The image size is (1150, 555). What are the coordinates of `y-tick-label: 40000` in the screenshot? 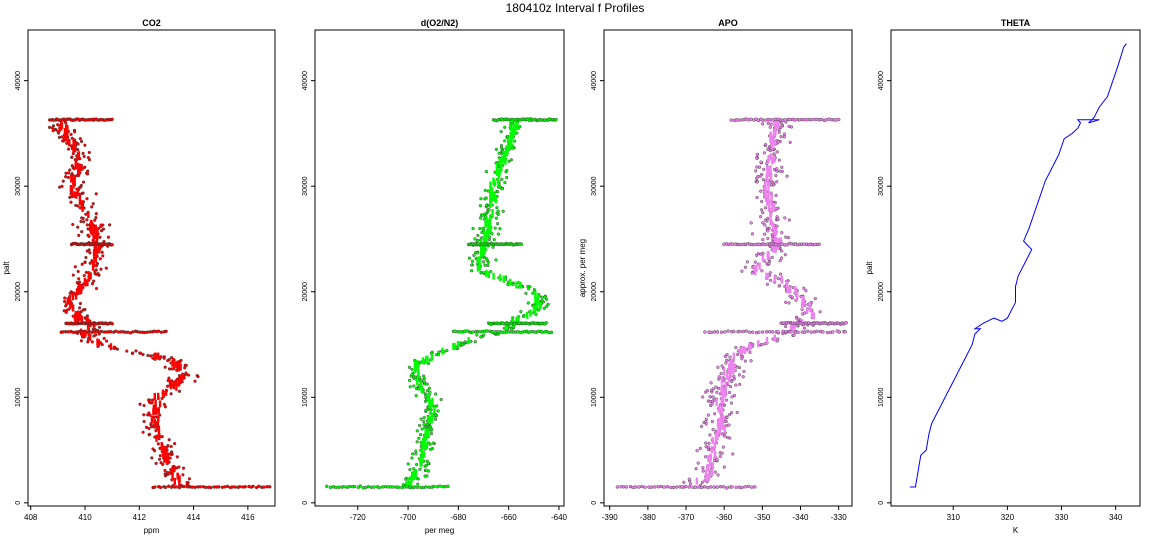 It's located at (18, 81).